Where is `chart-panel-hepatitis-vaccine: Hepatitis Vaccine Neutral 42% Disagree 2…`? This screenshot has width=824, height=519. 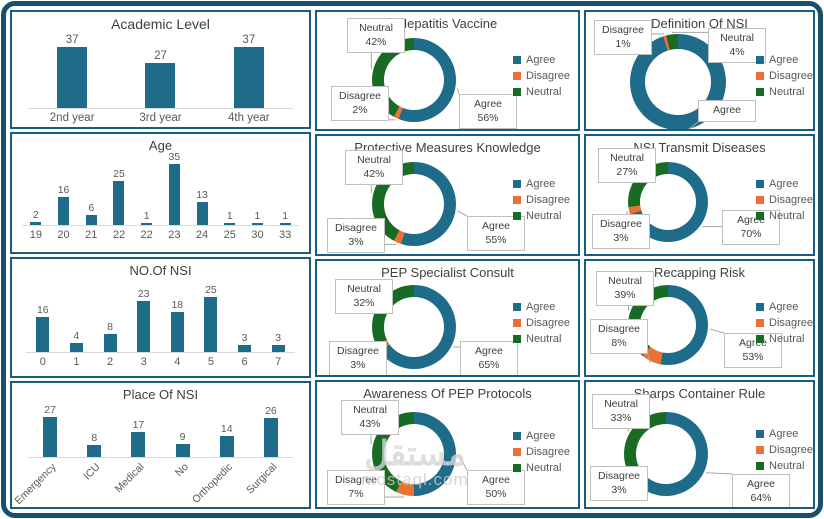 chart-panel-hepatitis-vaccine: Hepatitis Vaccine Neutral 42% Disagree 2… is located at coordinates (447, 70).